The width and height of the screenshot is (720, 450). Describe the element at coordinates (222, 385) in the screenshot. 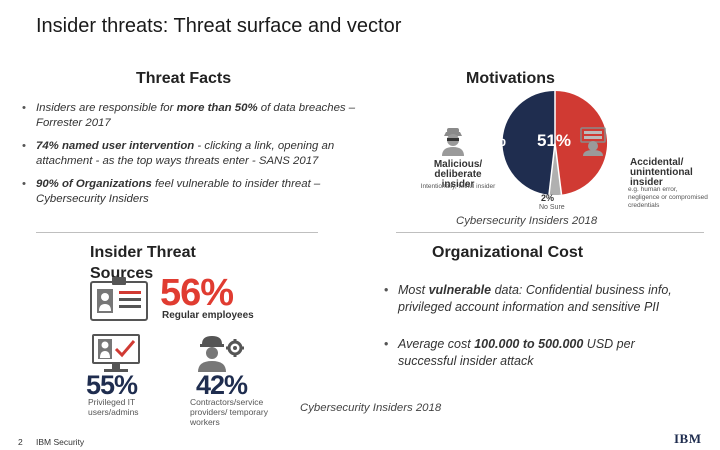

I see `contractors-percent: 42%` at that location.